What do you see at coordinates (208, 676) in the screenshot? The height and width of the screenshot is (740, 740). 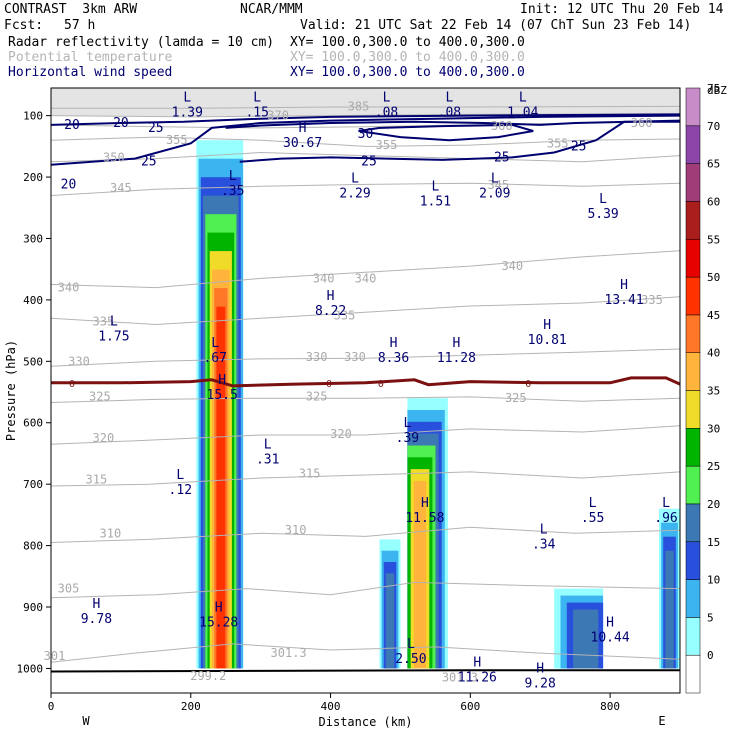 I see `theta-label: 299.2` at bounding box center [208, 676].